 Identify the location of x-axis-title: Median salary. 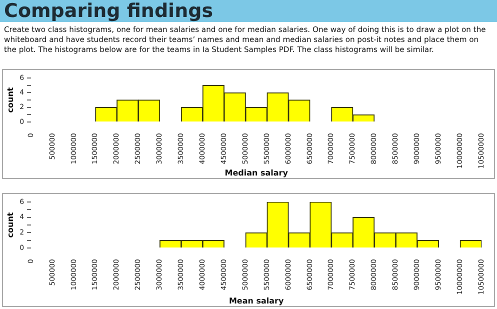
(256, 173).